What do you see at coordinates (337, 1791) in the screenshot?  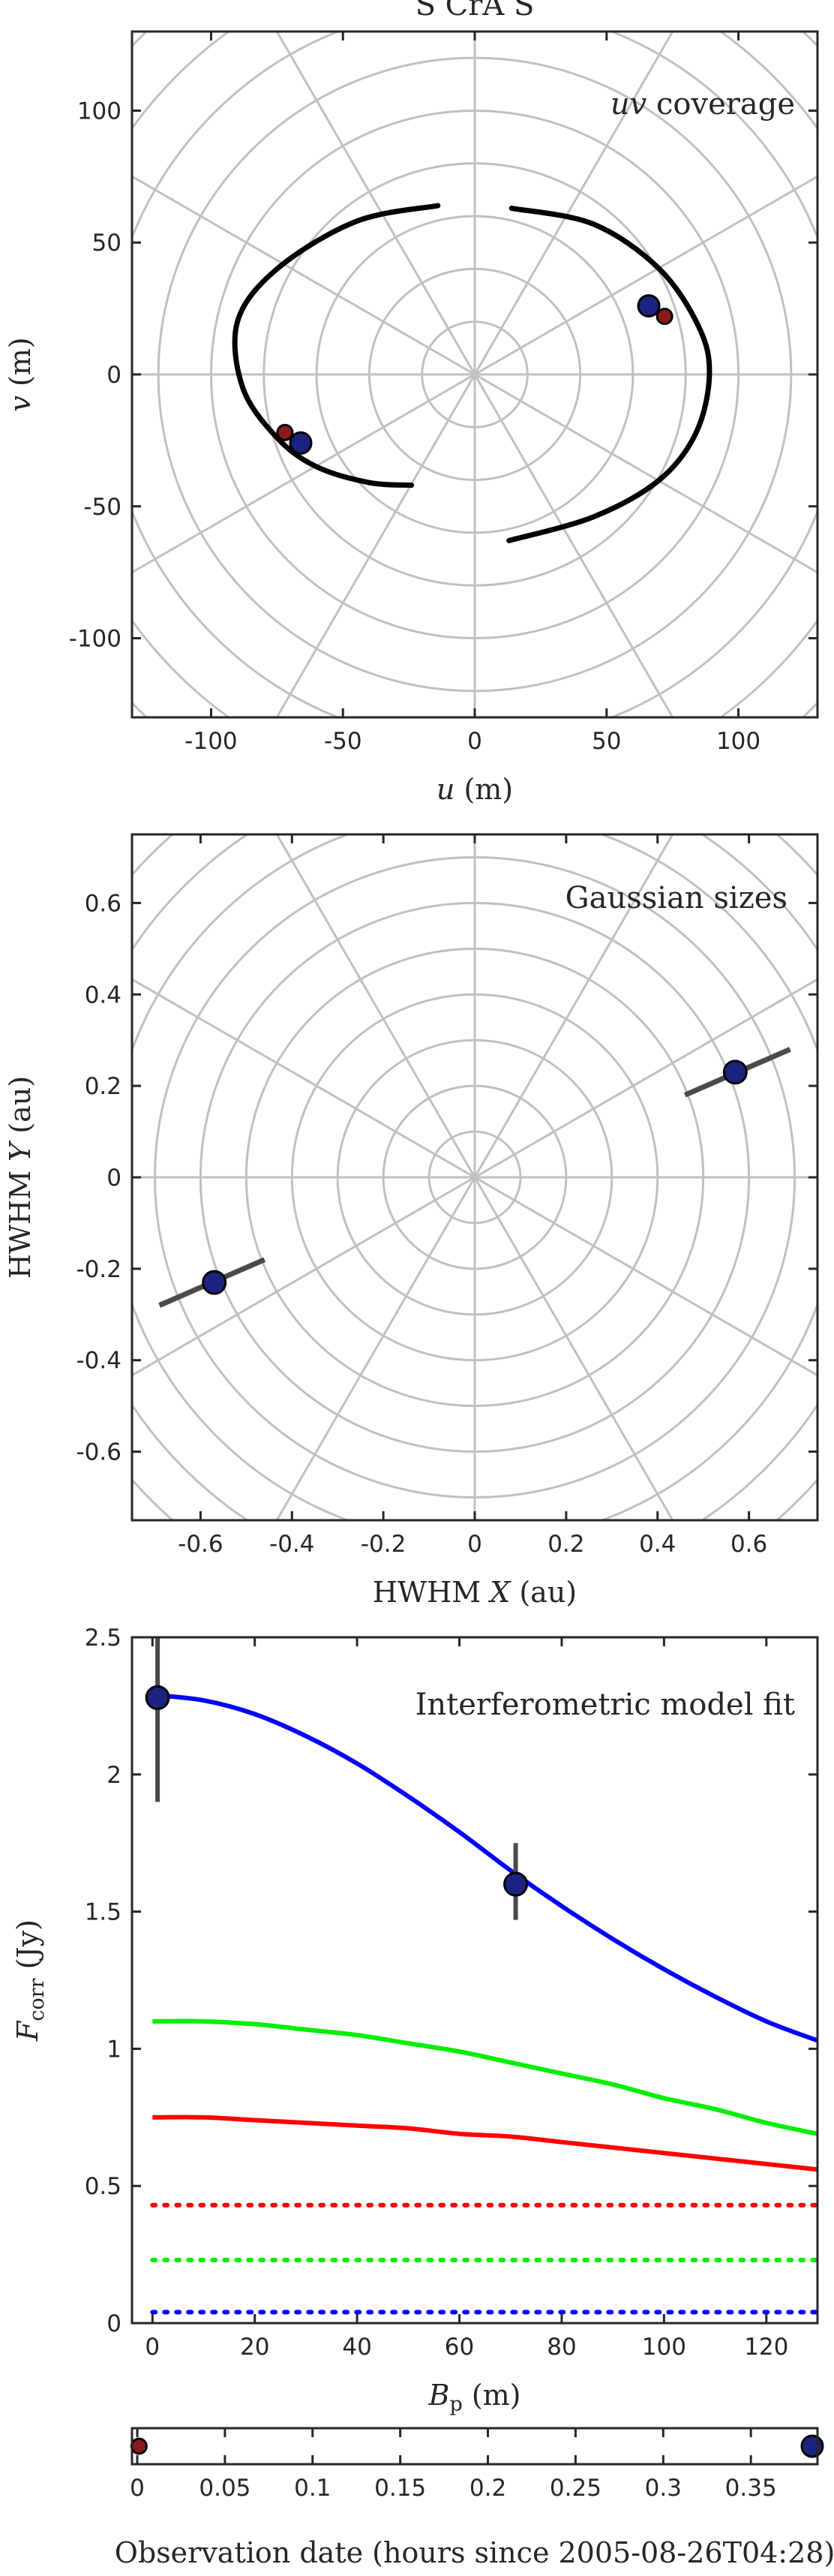 I see `flux-points` at bounding box center [337, 1791].